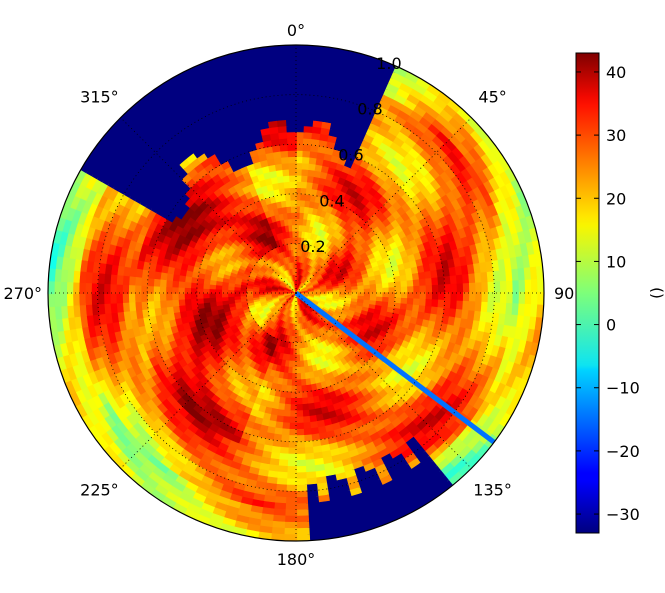 Image resolution: width=665 pixels, height=593 pixels. Describe the element at coordinates (587, 293) in the screenshot. I see `colorbar-gradient` at that location.